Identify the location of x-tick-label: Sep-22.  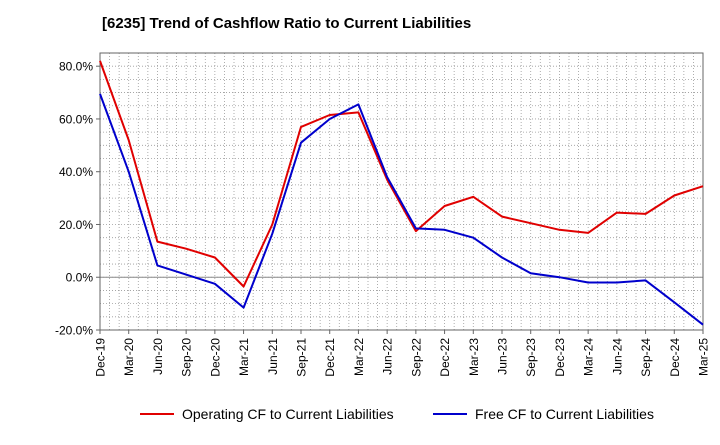
(416, 357).